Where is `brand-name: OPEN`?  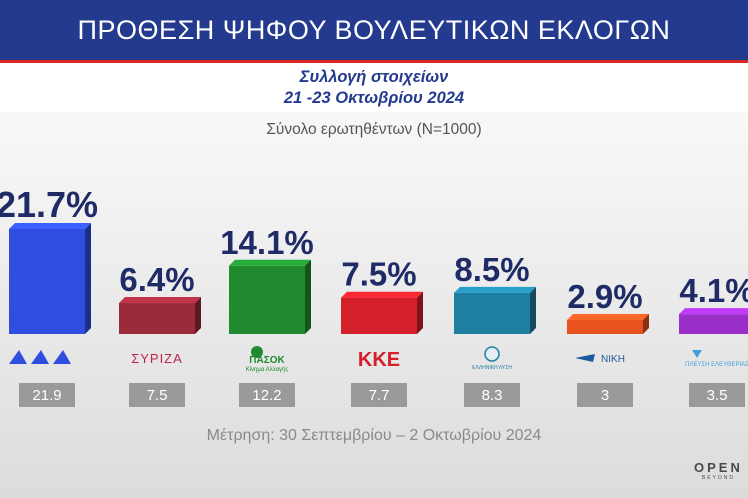 brand-name: OPEN is located at coordinates (718, 467).